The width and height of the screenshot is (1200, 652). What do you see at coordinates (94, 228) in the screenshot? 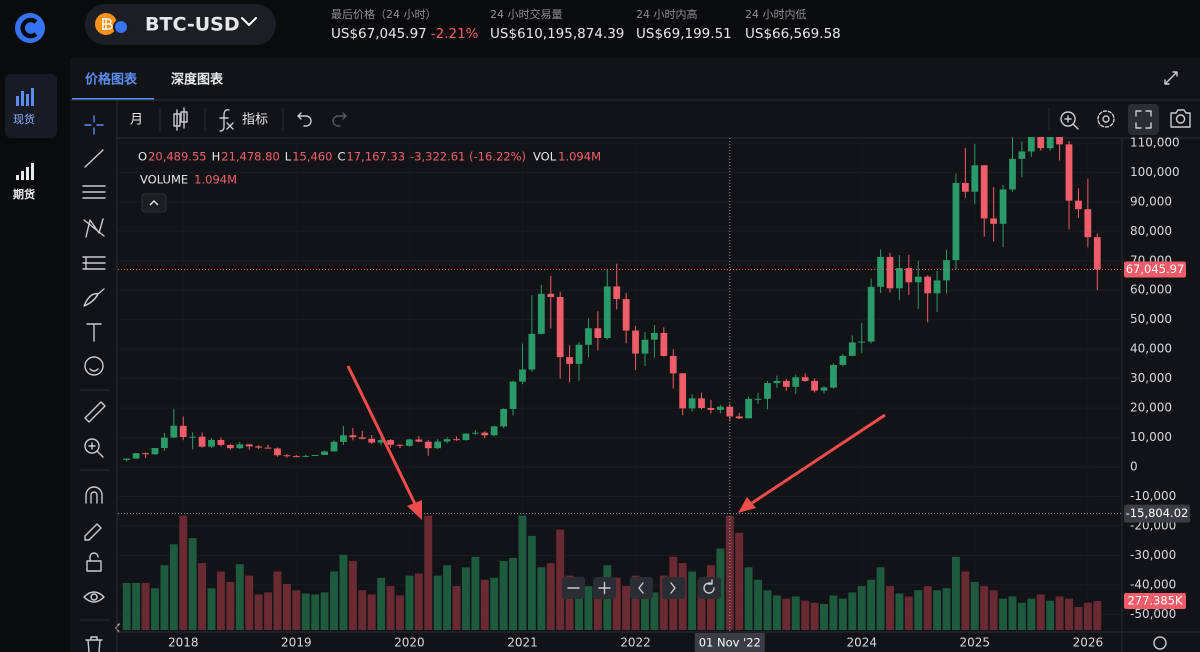
I see `pattern-tool` at bounding box center [94, 228].